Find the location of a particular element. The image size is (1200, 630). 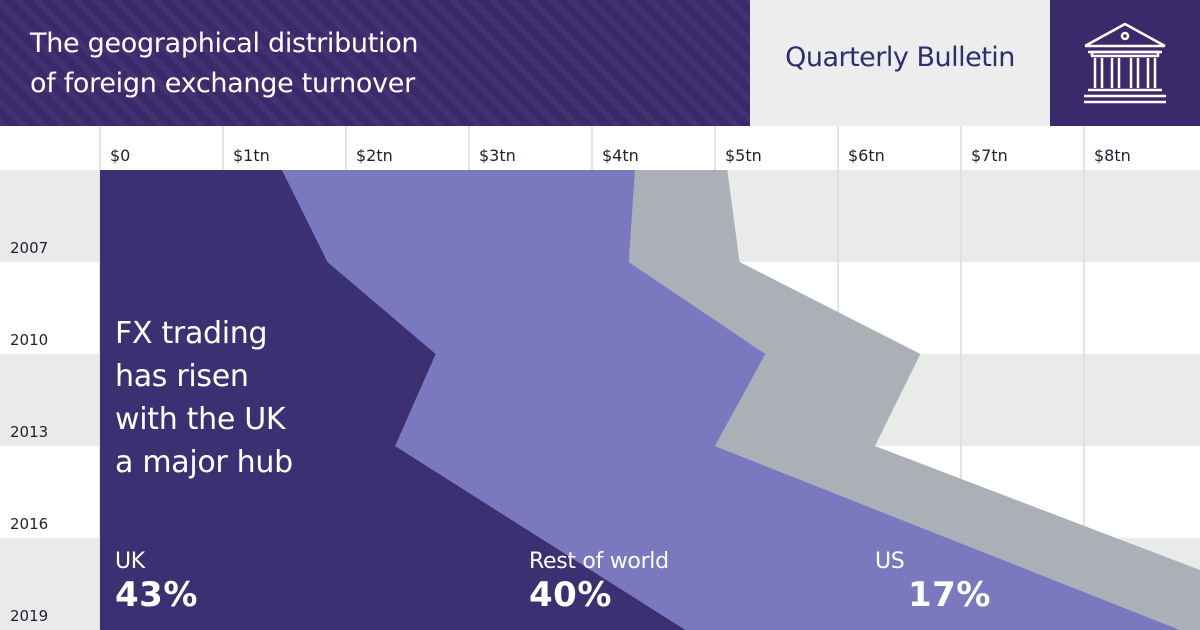

x-tick-label: $6tn is located at coordinates (866, 155).